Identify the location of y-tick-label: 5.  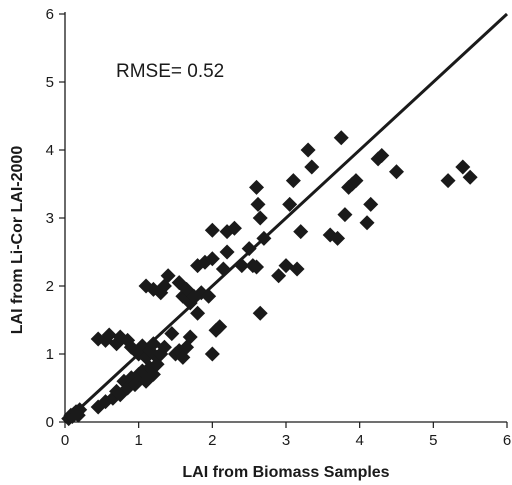
(50, 82).